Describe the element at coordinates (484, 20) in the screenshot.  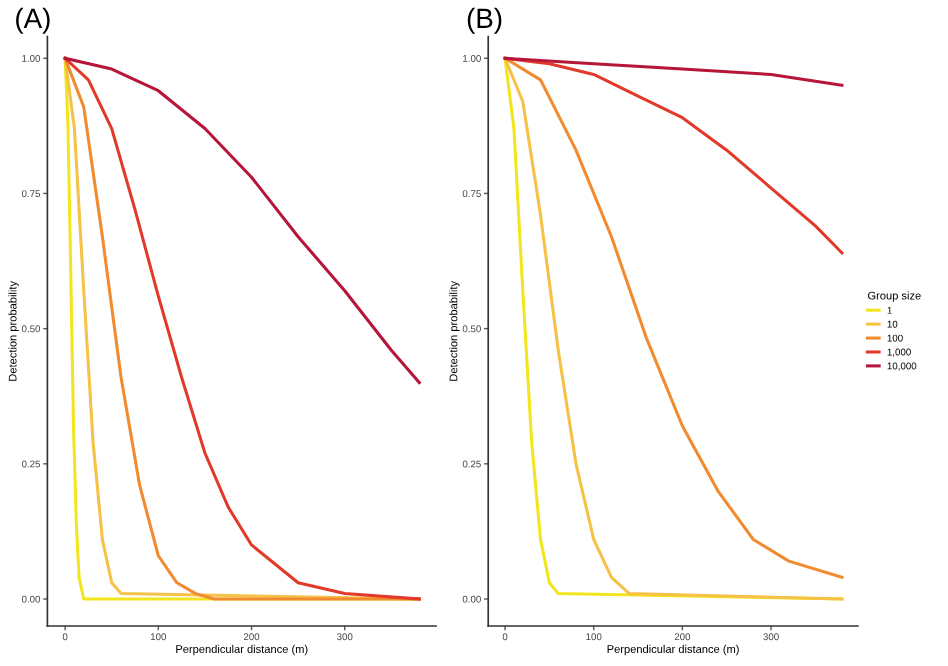
I see `chart-title: (B)` at that location.